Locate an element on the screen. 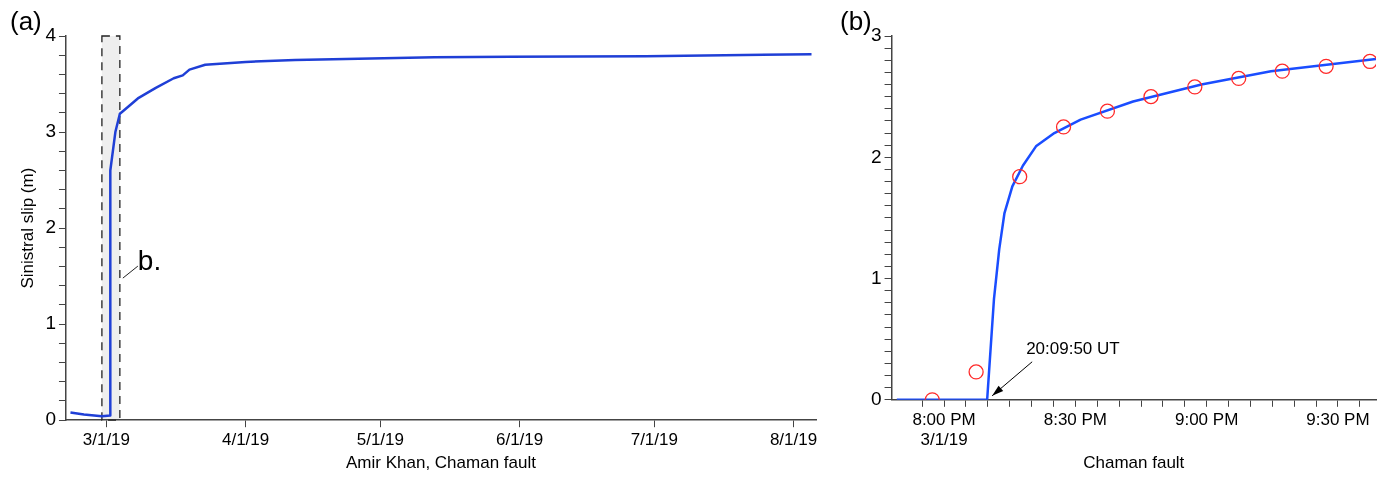 This screenshot has width=1399, height=485. x-axis-title: Amir Khan, Chaman fault is located at coordinates (441, 463).